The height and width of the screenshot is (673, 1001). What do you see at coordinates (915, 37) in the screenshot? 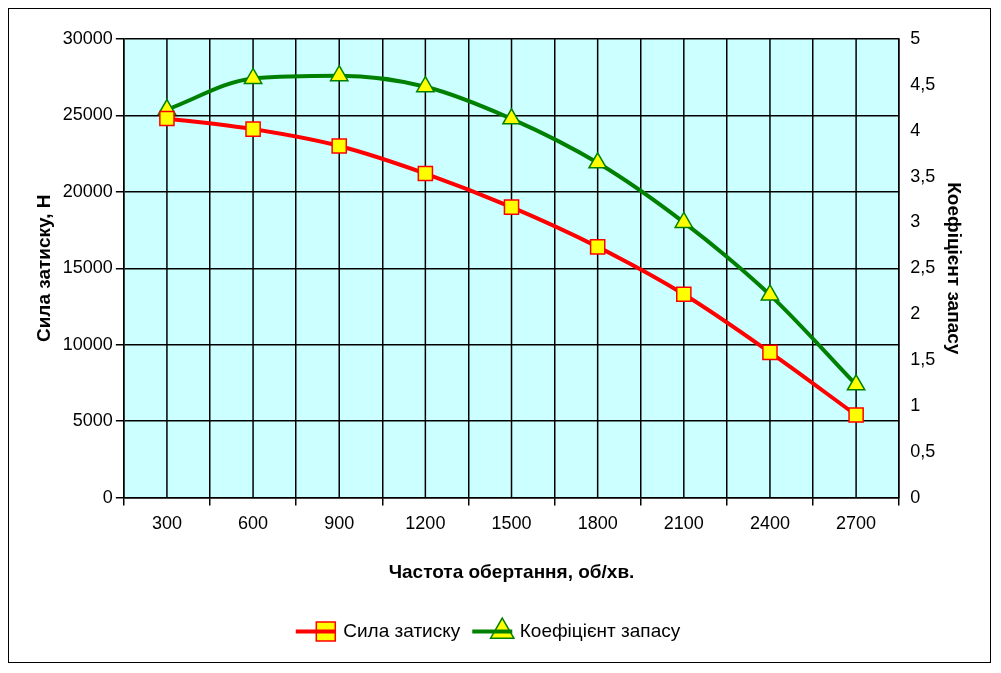
I see `y2-tick-label: 5` at bounding box center [915, 37].